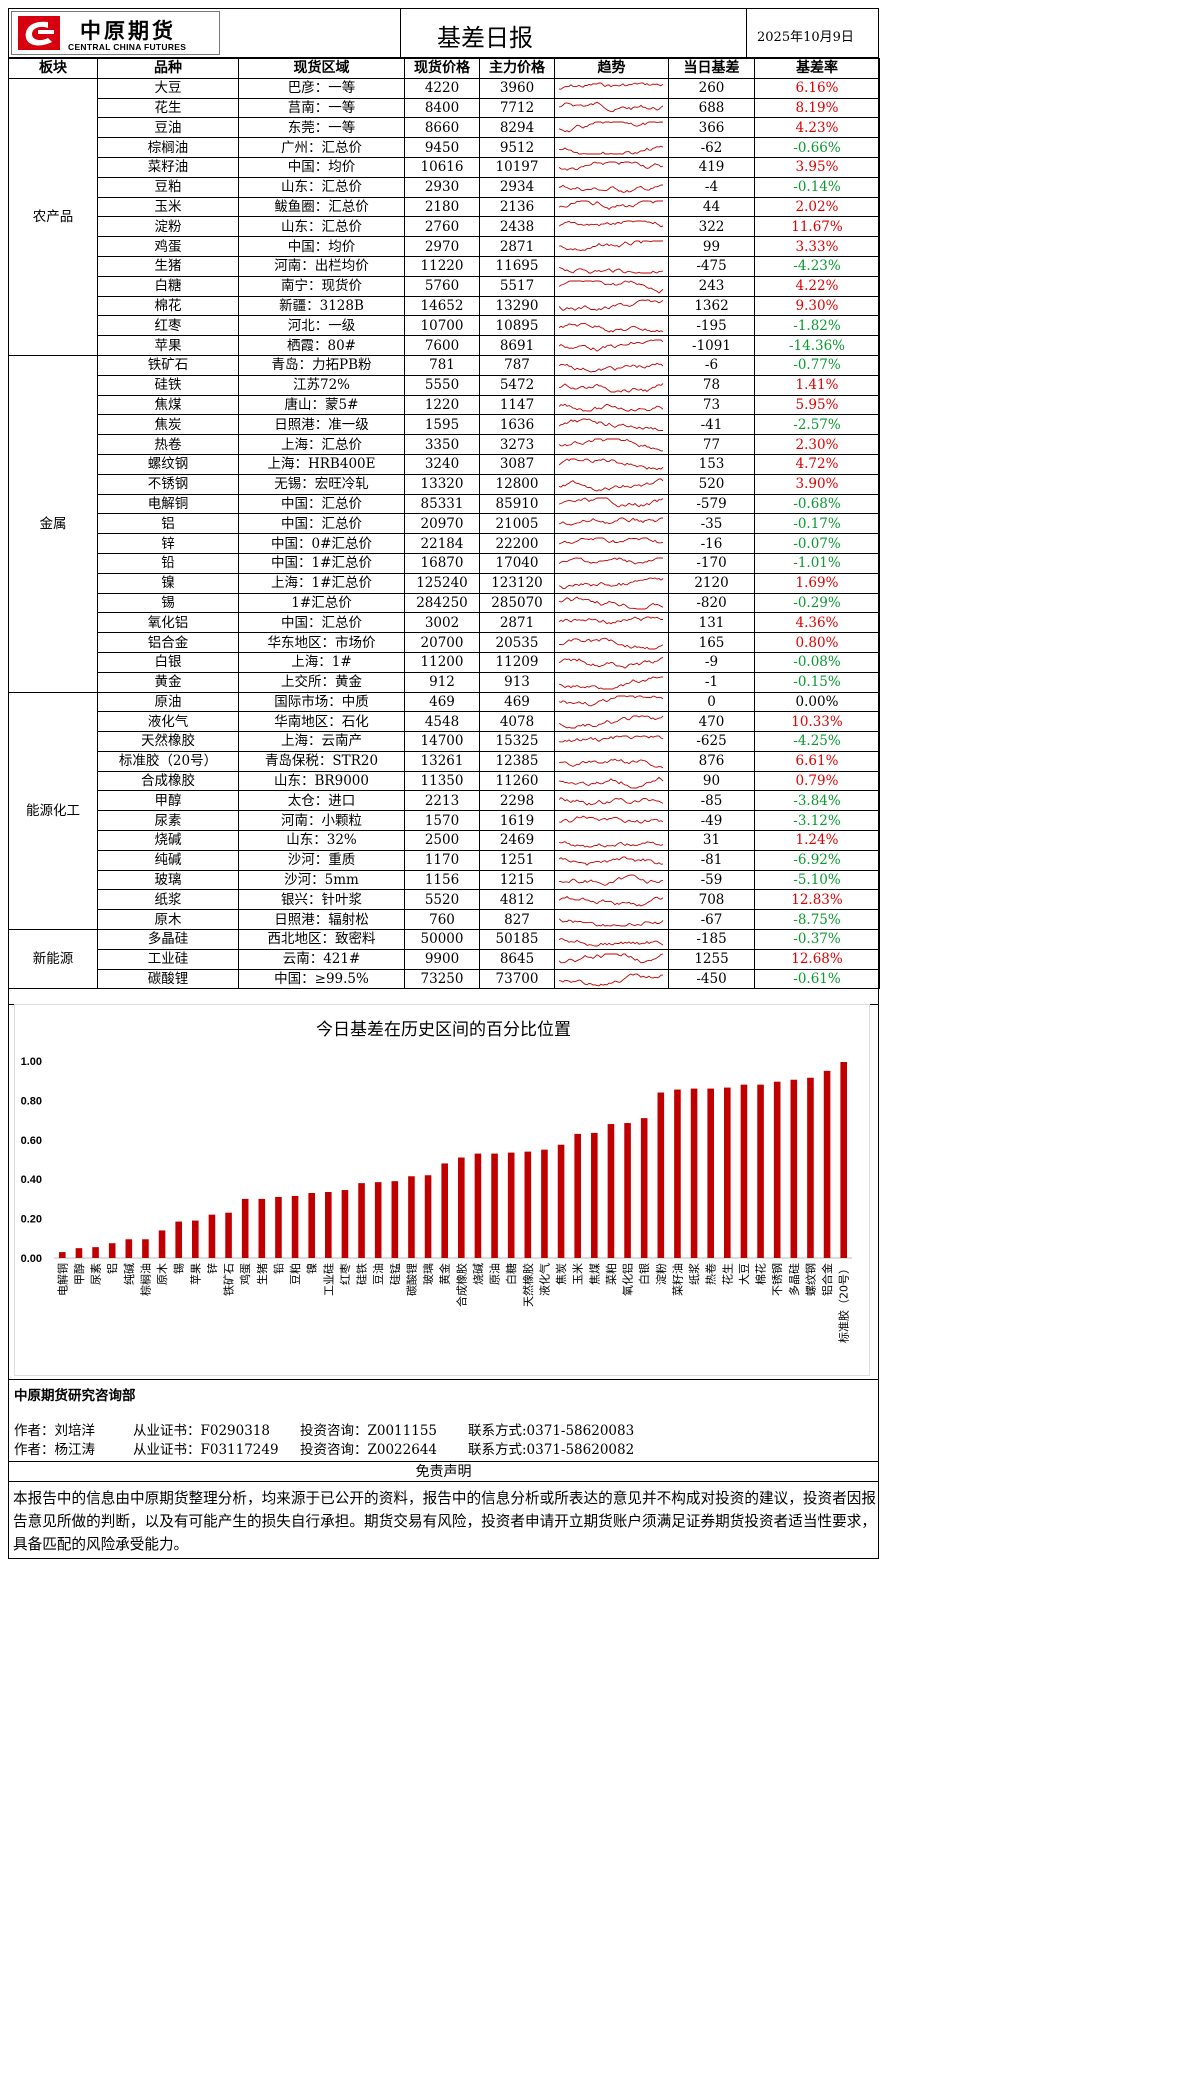 This screenshot has height=2097, width=1189. I want to click on spot-price-cell: 16870, so click(442, 563).